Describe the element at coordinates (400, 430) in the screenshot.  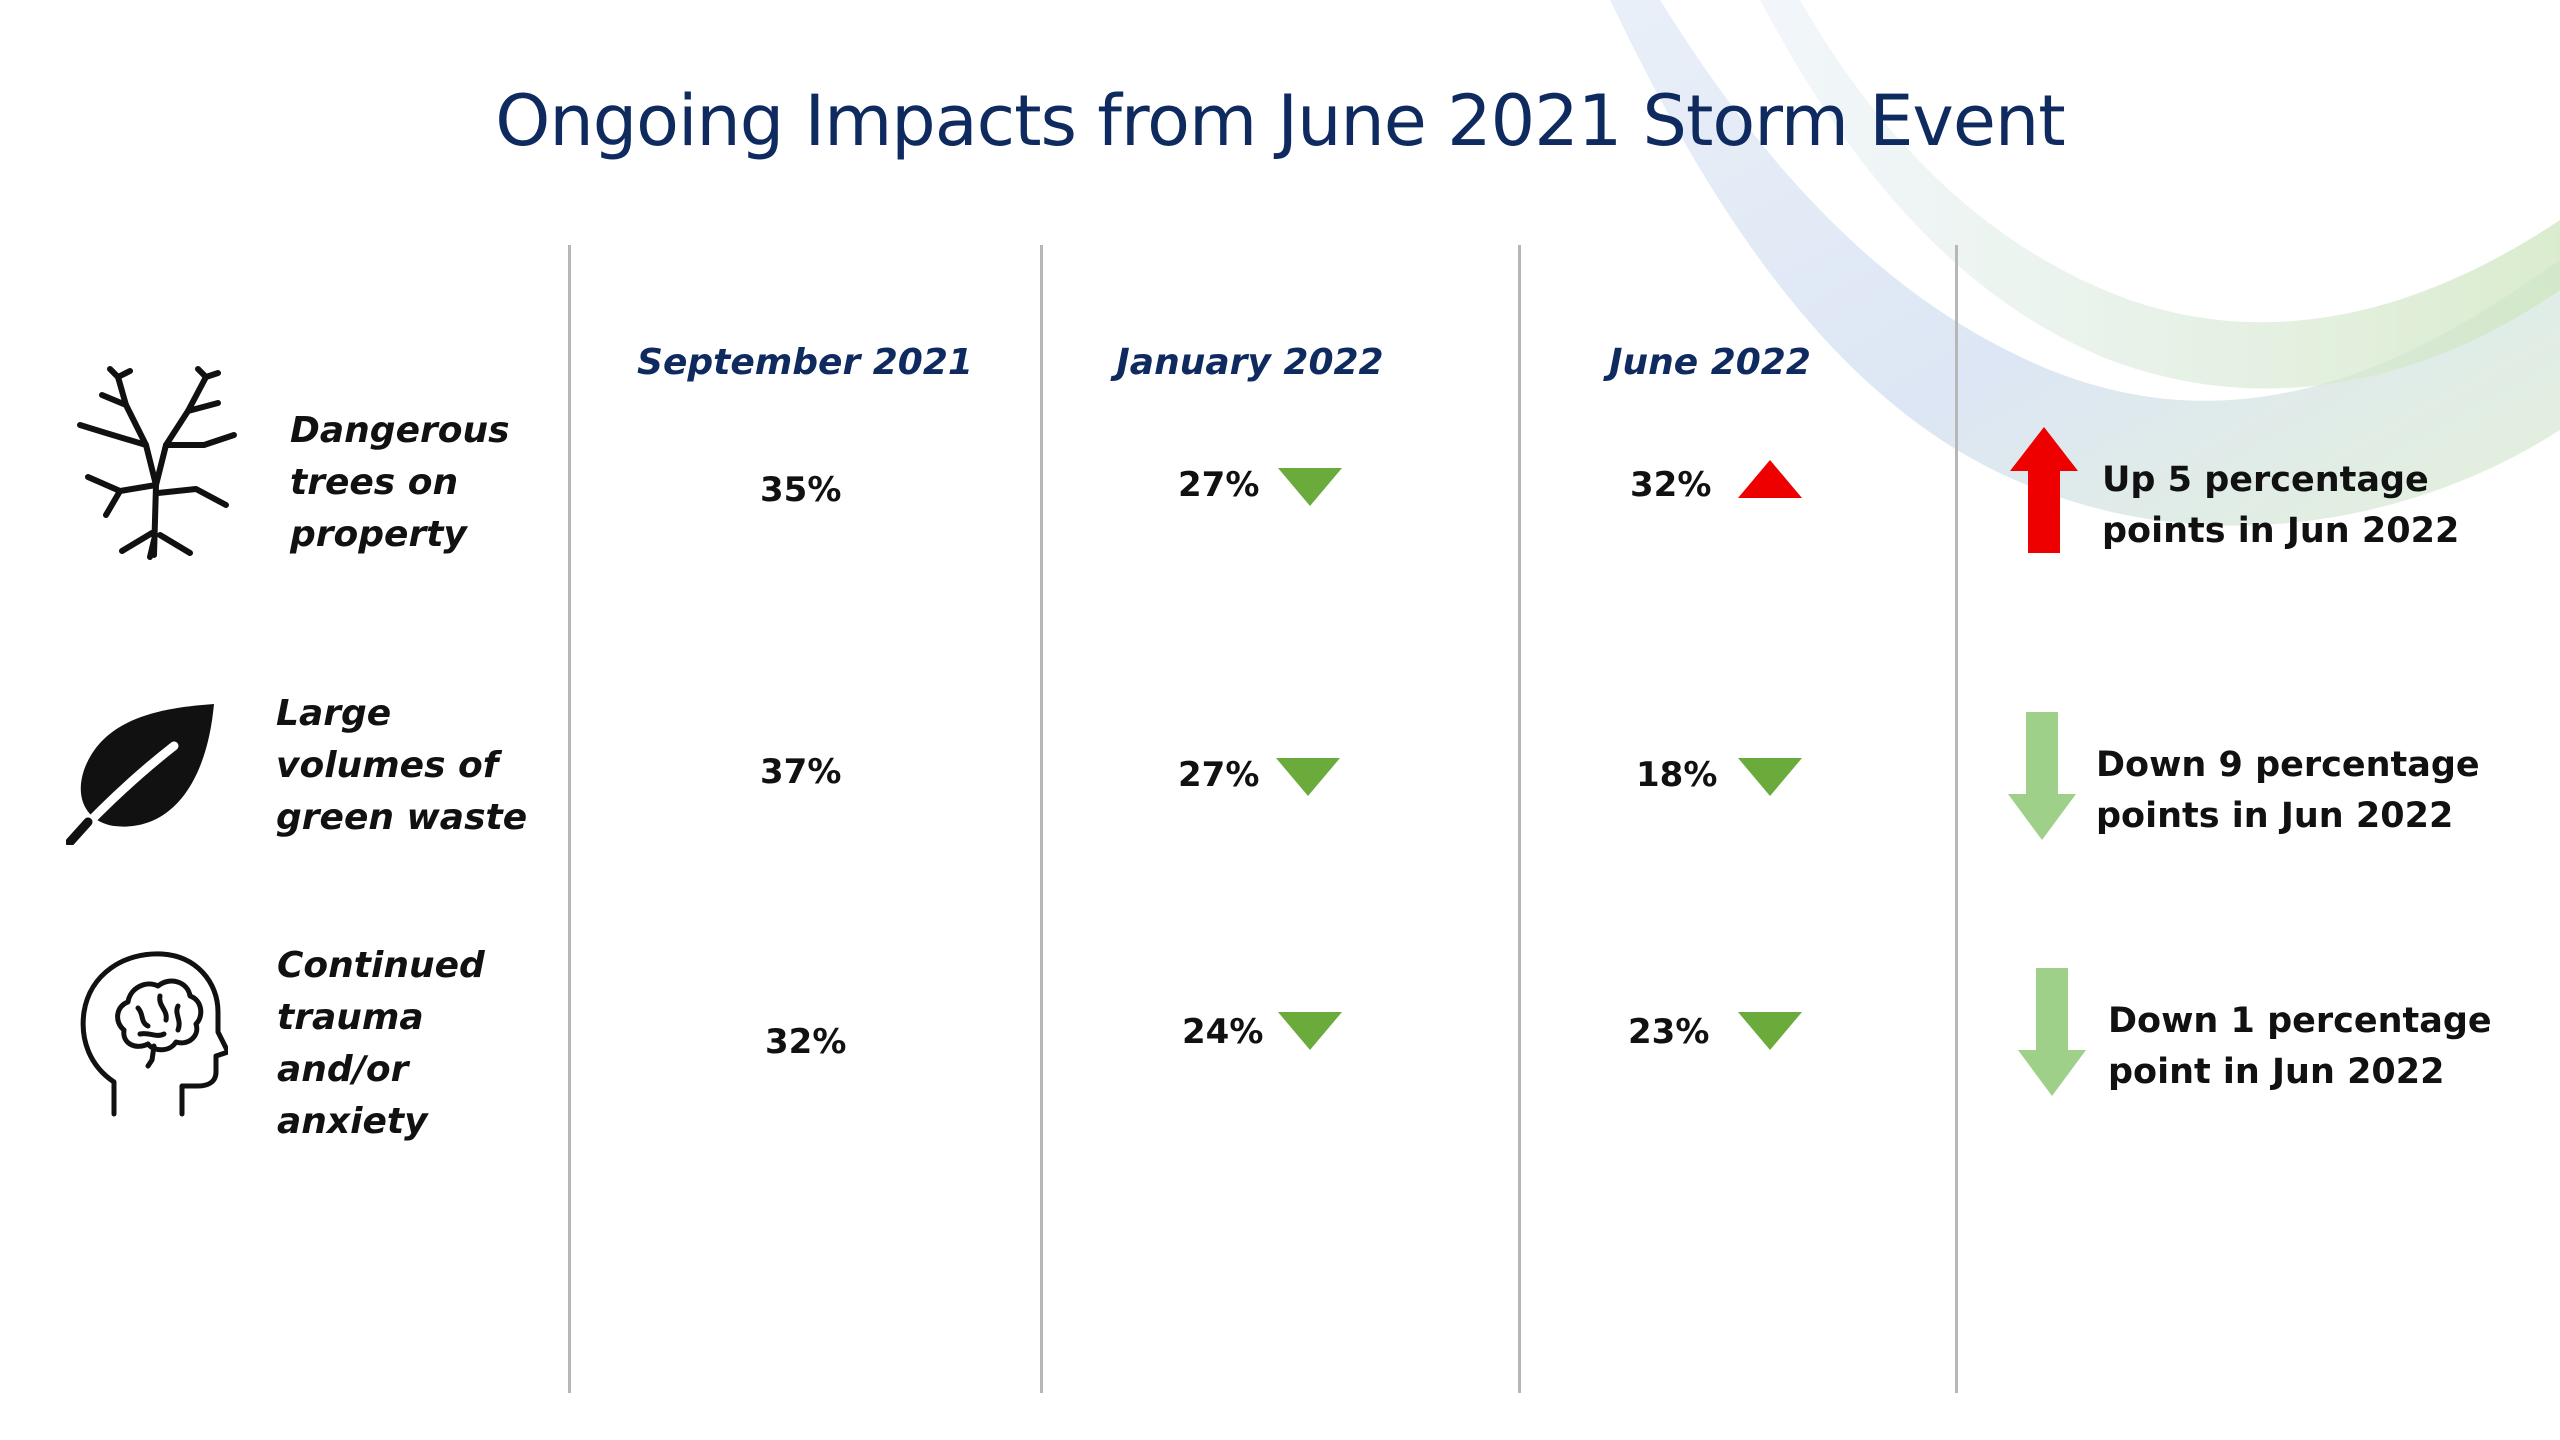
I see `row-label-line: Dangerous` at that location.